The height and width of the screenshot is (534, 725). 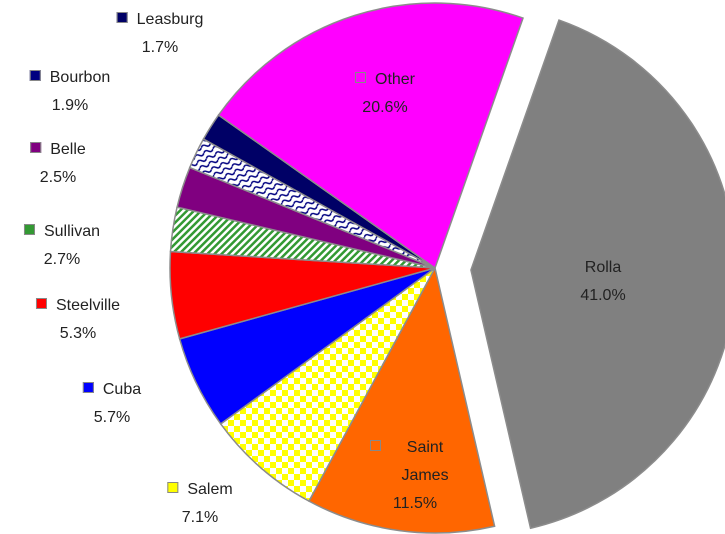 What do you see at coordinates (200, 504) in the screenshot?
I see `data-label: Salem 7.1%` at bounding box center [200, 504].